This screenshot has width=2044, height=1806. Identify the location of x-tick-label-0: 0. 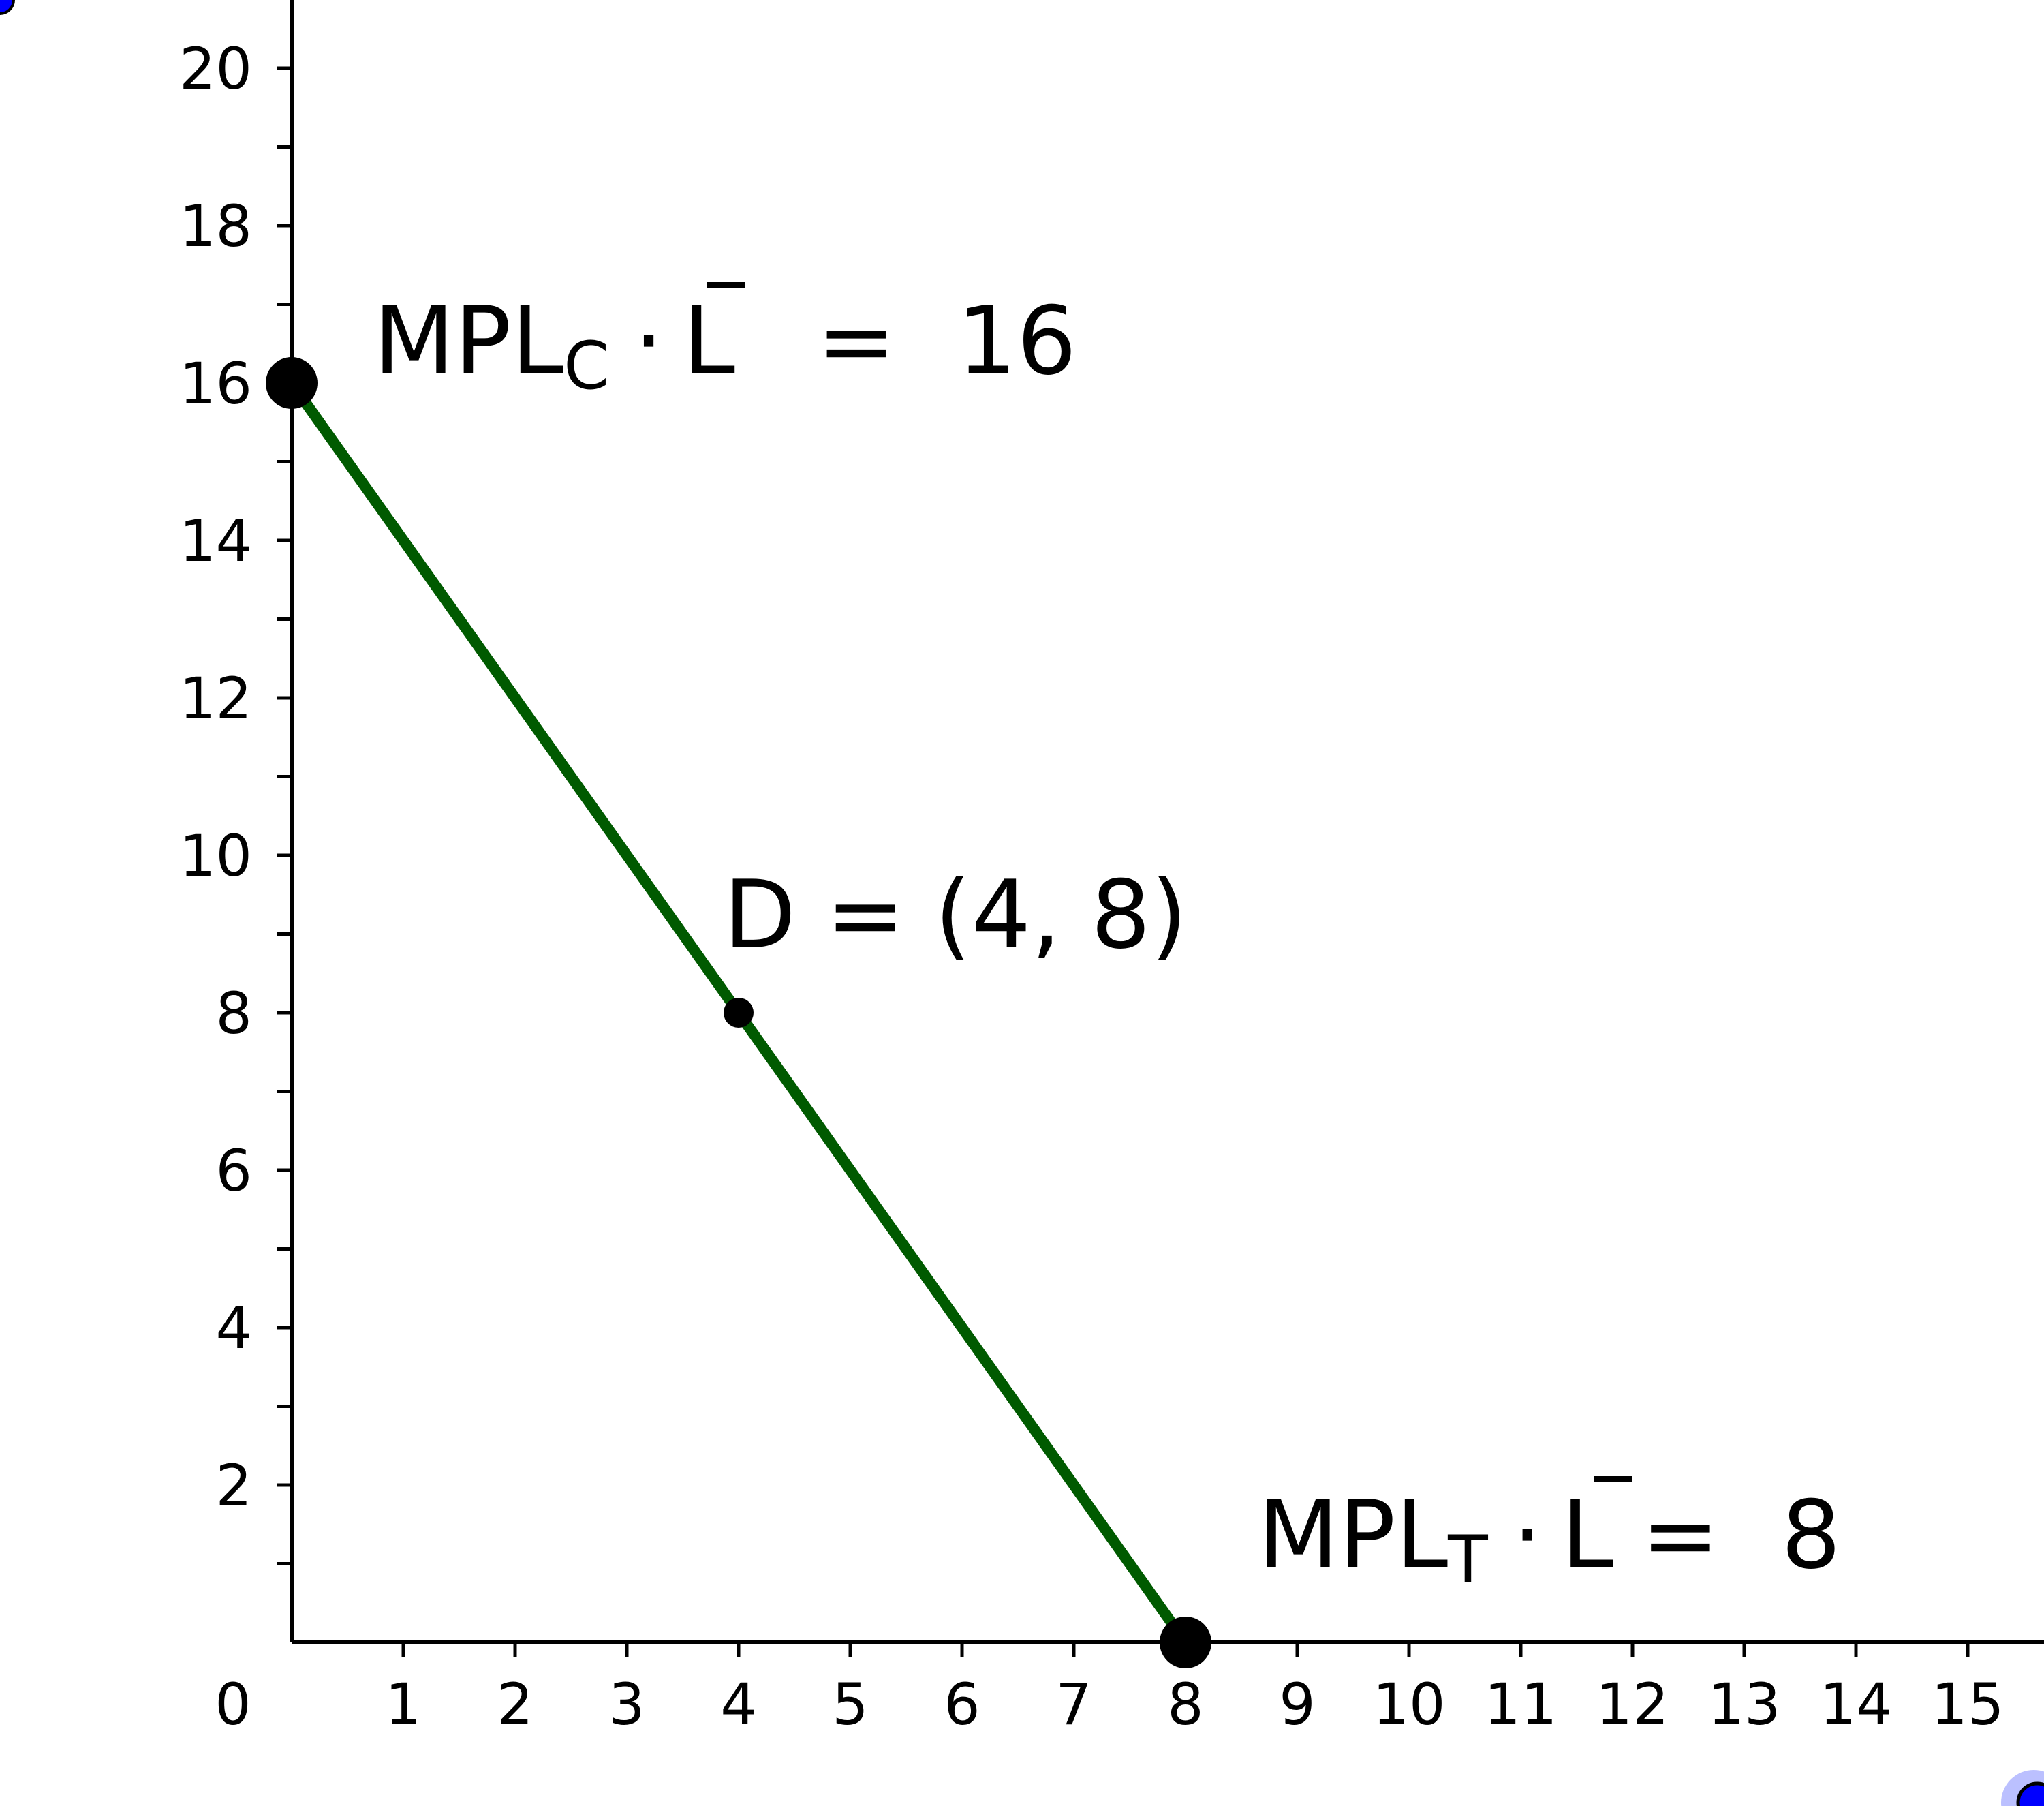
(233, 1704).